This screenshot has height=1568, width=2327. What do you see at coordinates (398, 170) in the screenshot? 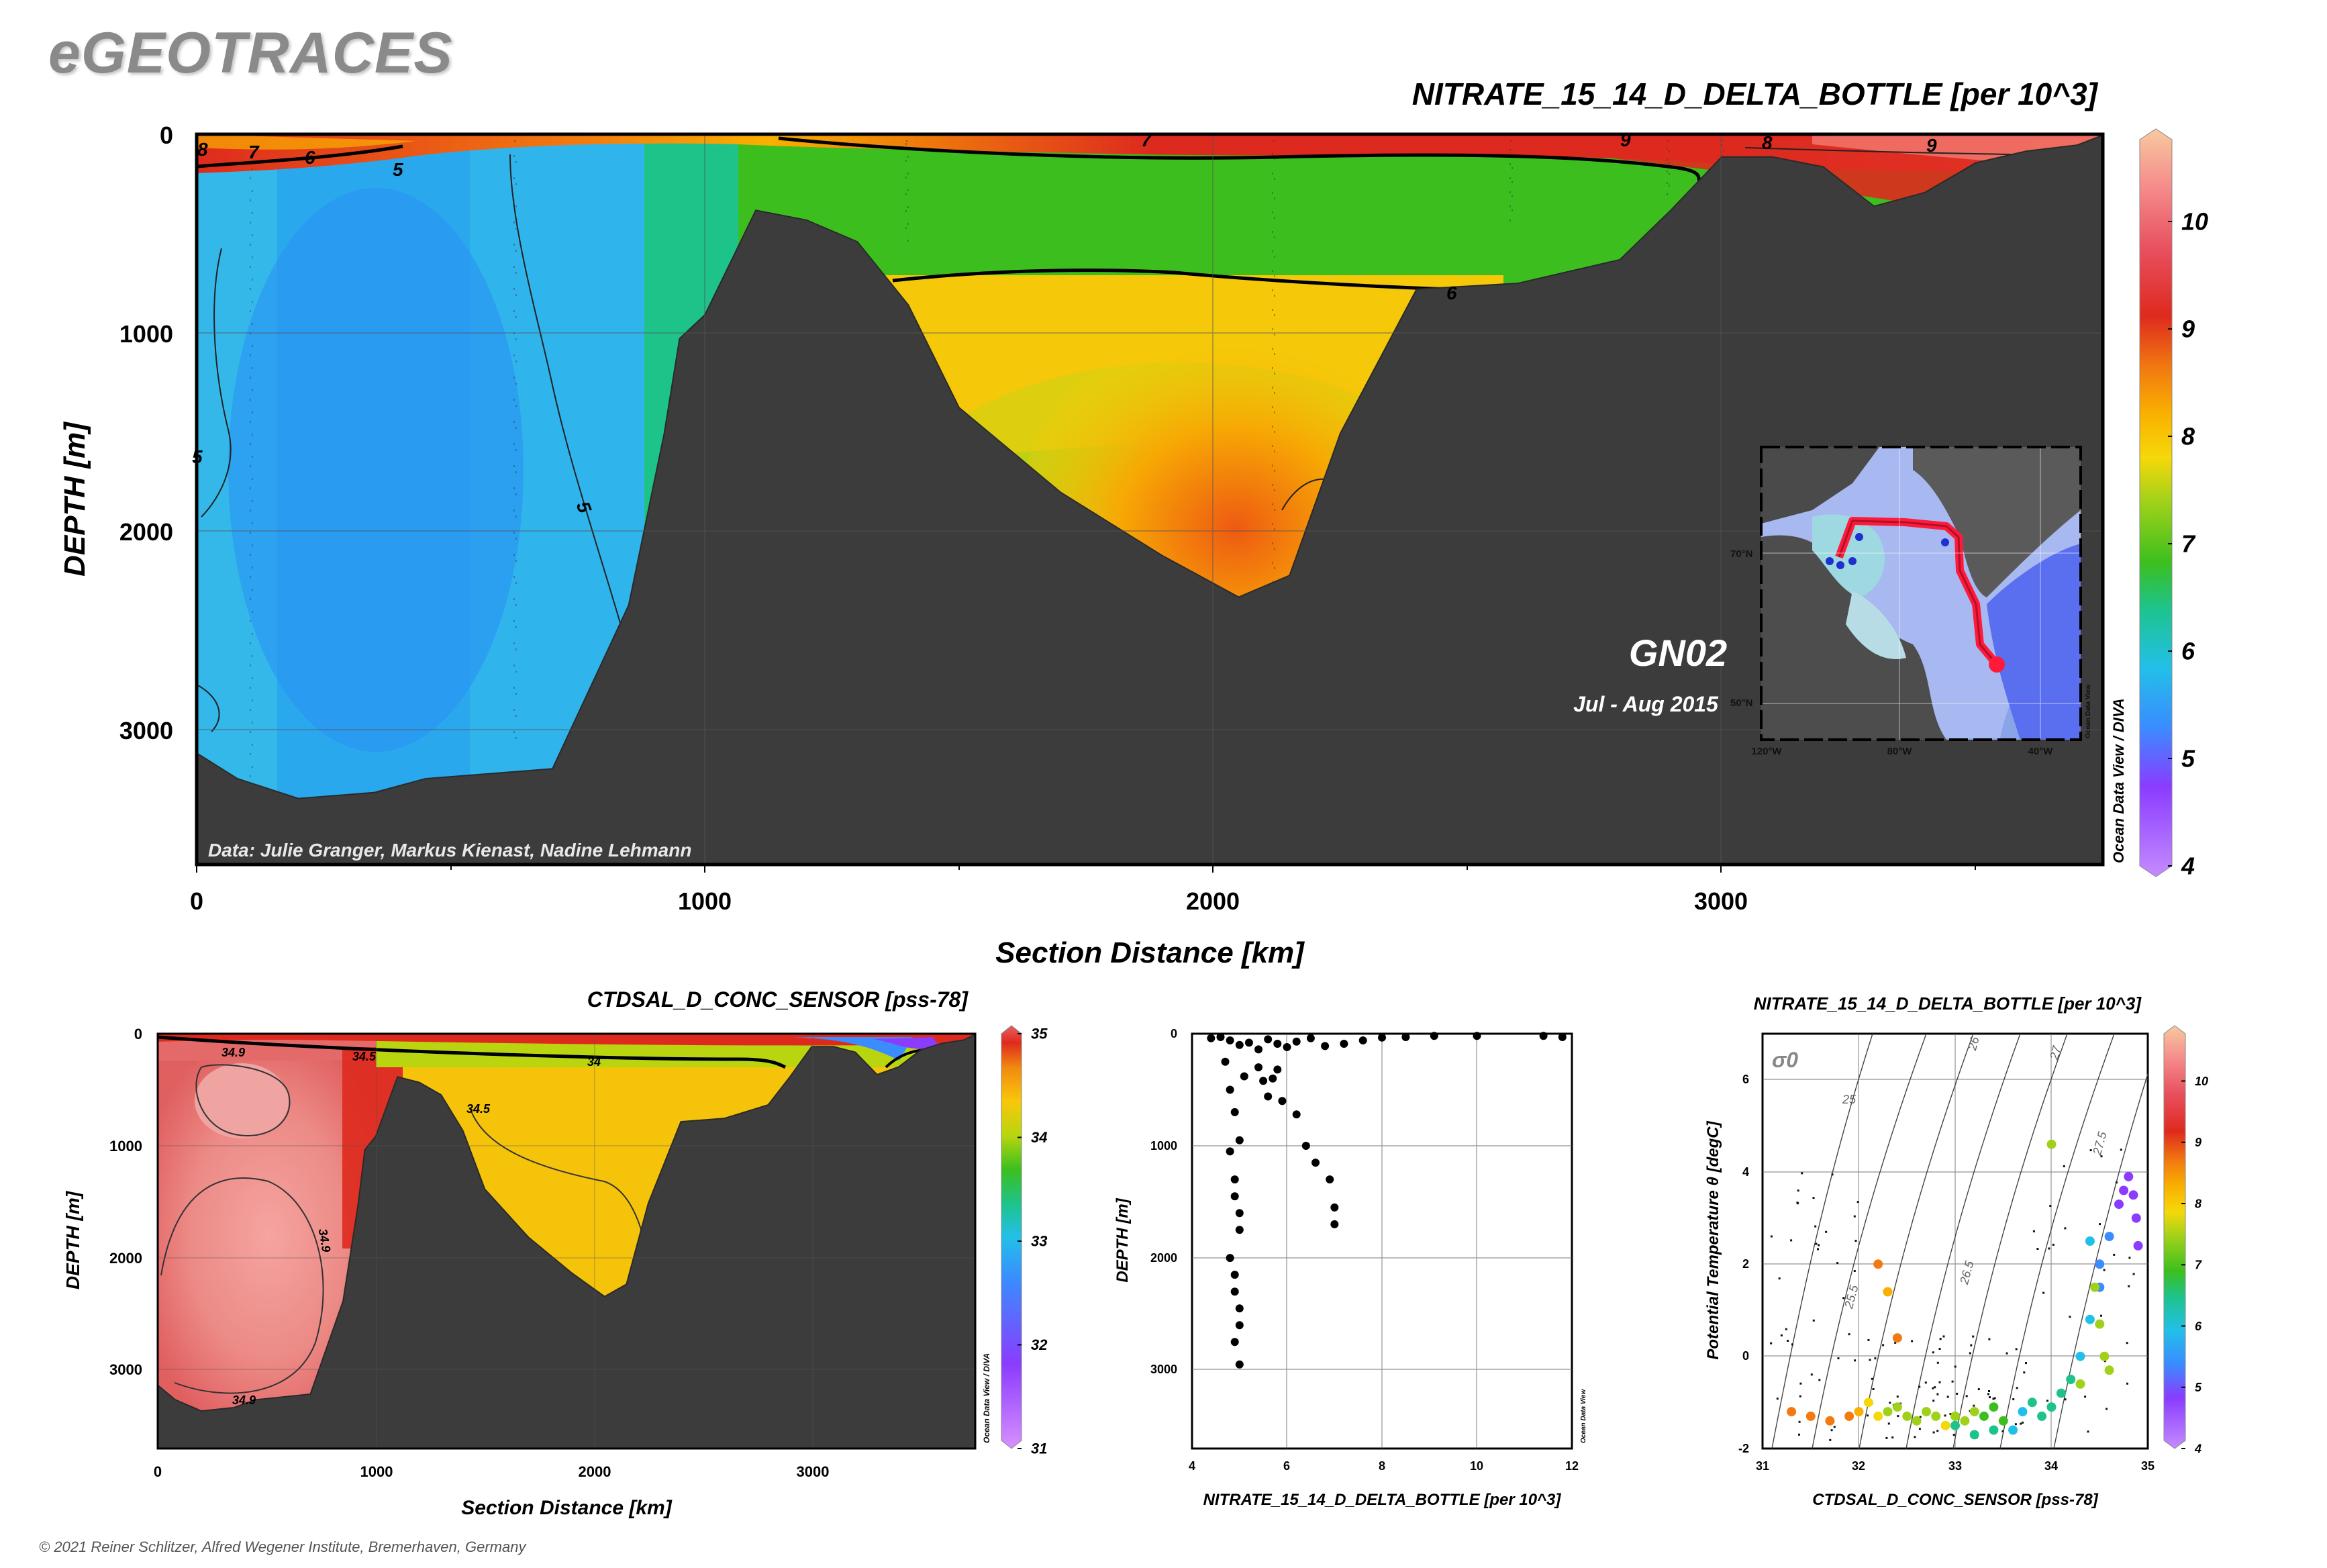
I see `contour-label: 5` at bounding box center [398, 170].